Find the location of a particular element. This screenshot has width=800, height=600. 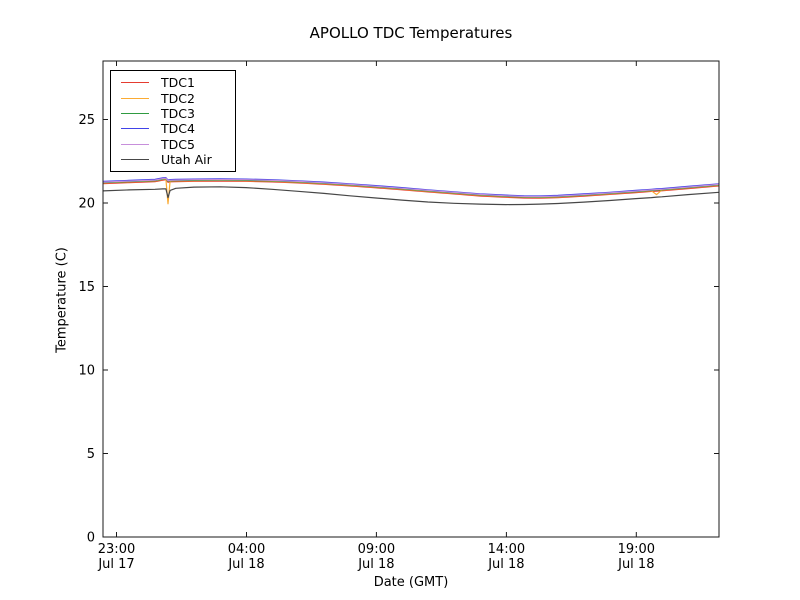

legend-label: TDC2 is located at coordinates (178, 98).